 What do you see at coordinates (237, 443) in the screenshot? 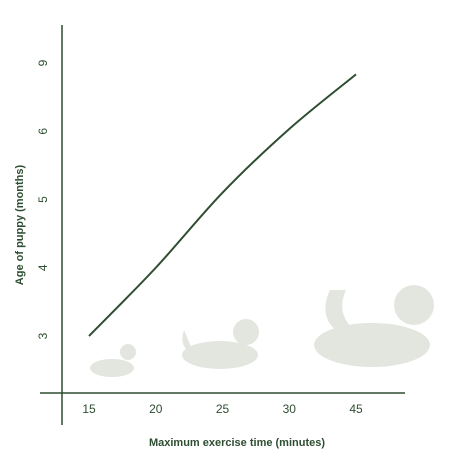
I see `x-axis-title: Maximum exercise time (minutes)` at bounding box center [237, 443].